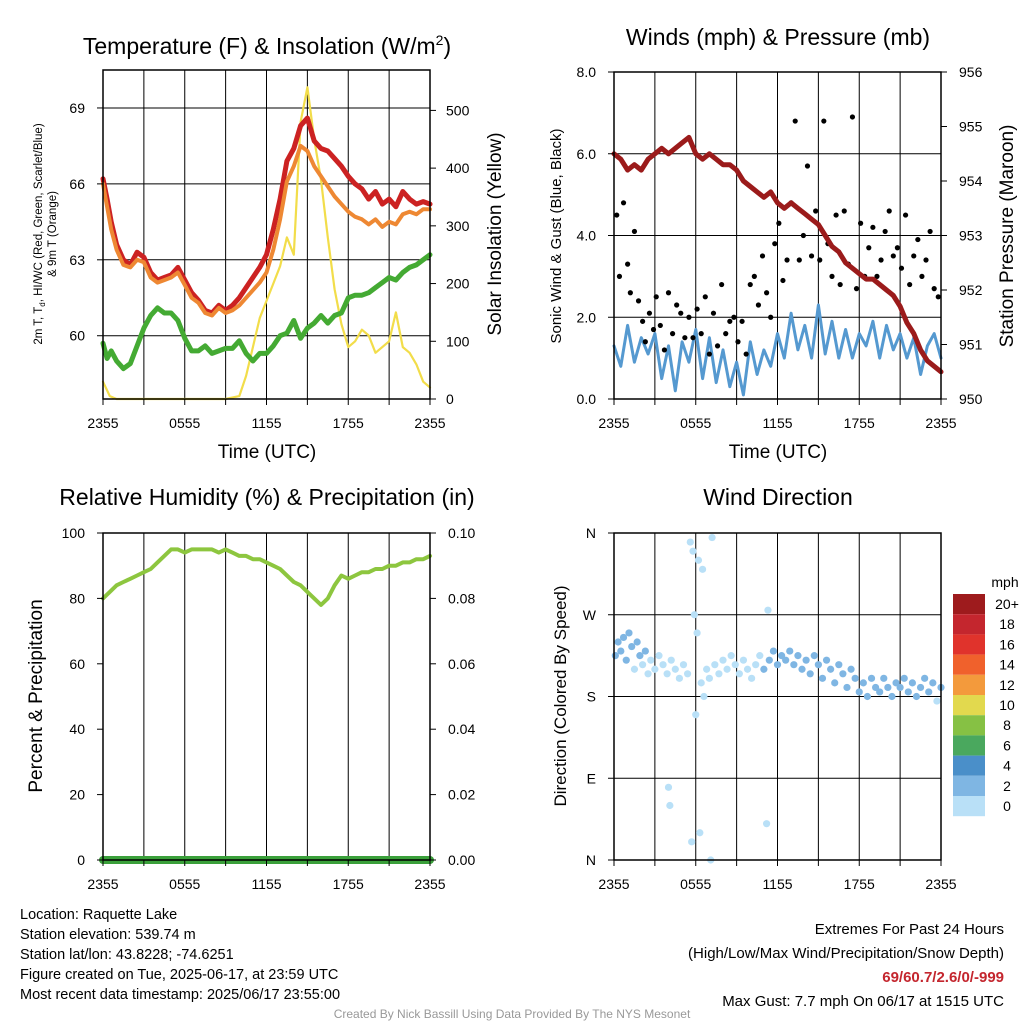 This screenshot has height=1024, width=1024. Describe the element at coordinates (1007, 236) in the screenshot. I see `panel2-ylabel-right: Station Pressure (Maroon)` at that location.